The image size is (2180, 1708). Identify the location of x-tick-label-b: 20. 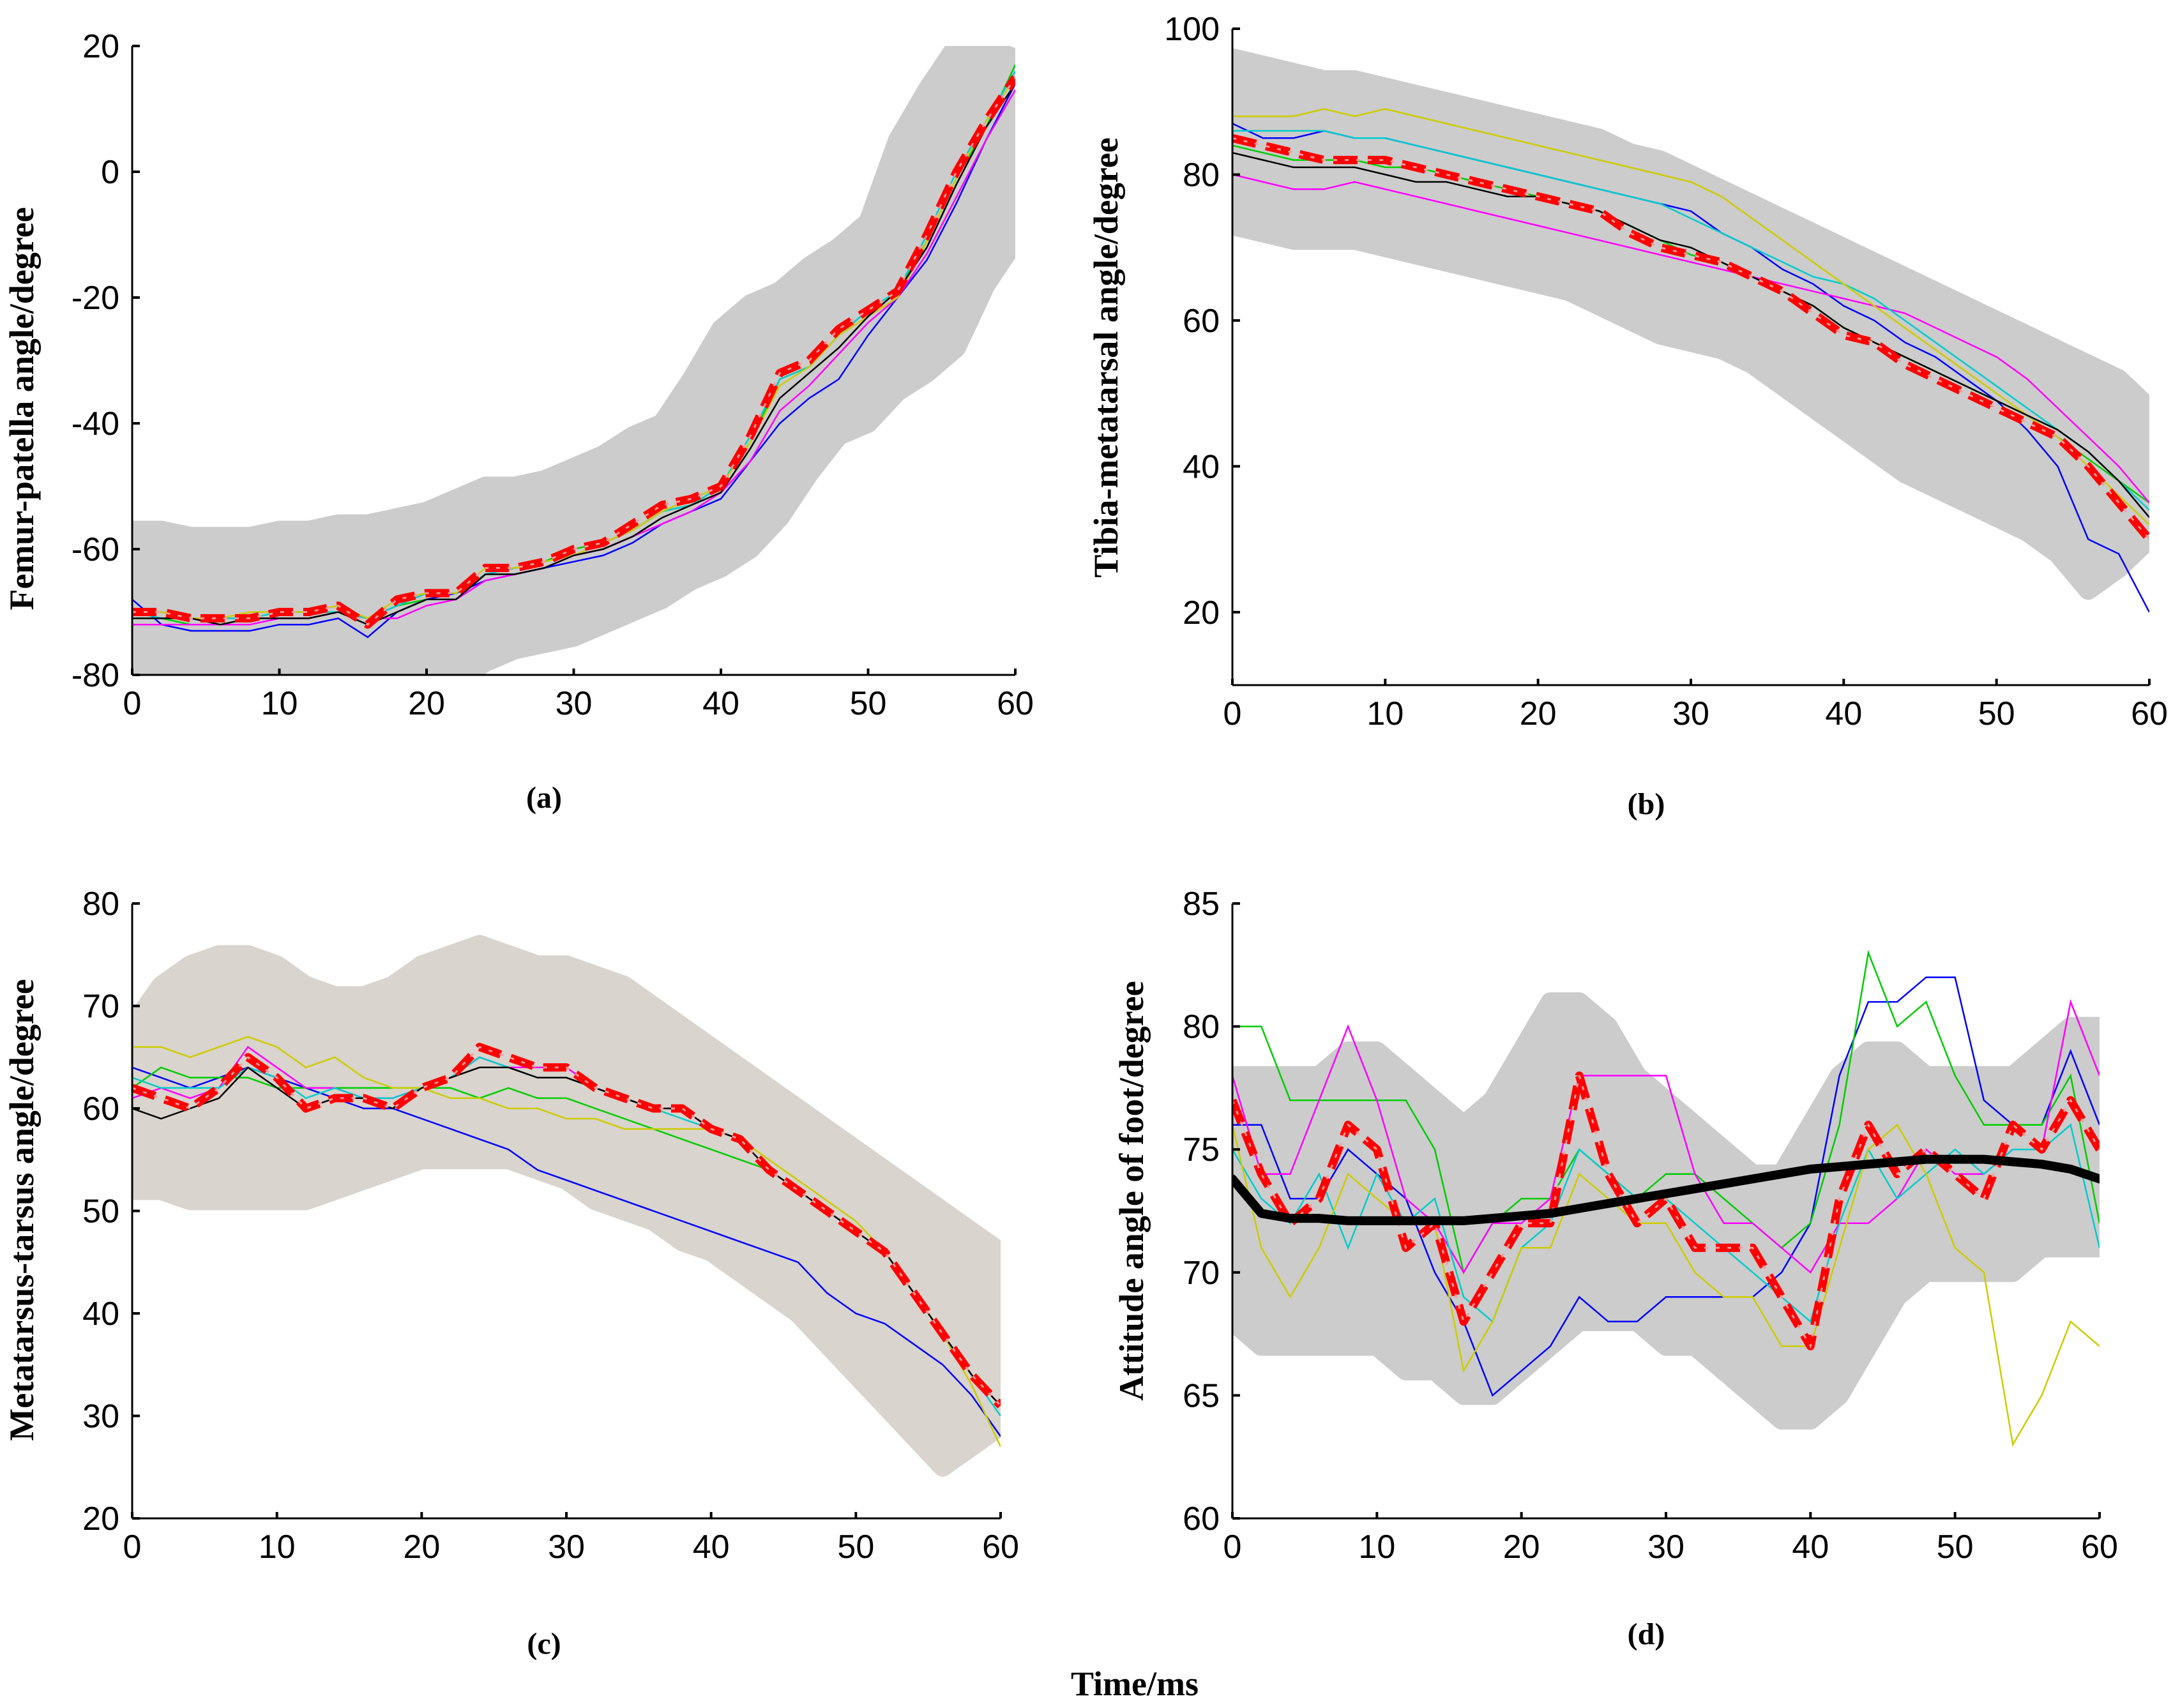
(1539, 713).